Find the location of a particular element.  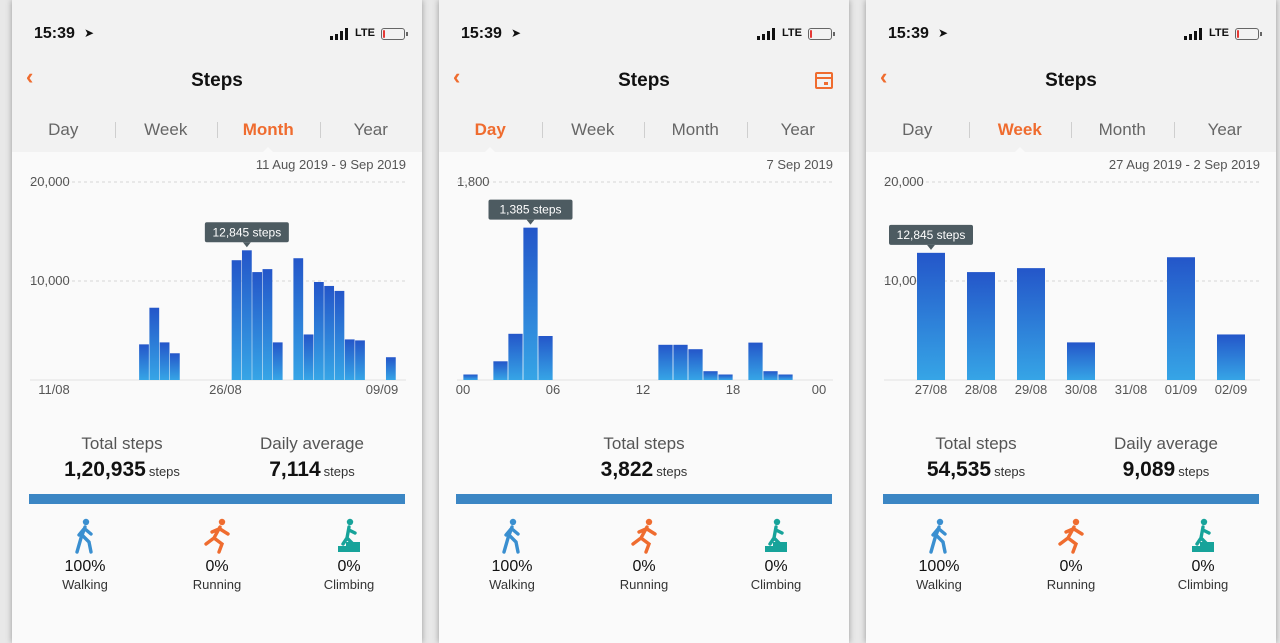

tooltip-text: 12,845 steps is located at coordinates (931, 235).